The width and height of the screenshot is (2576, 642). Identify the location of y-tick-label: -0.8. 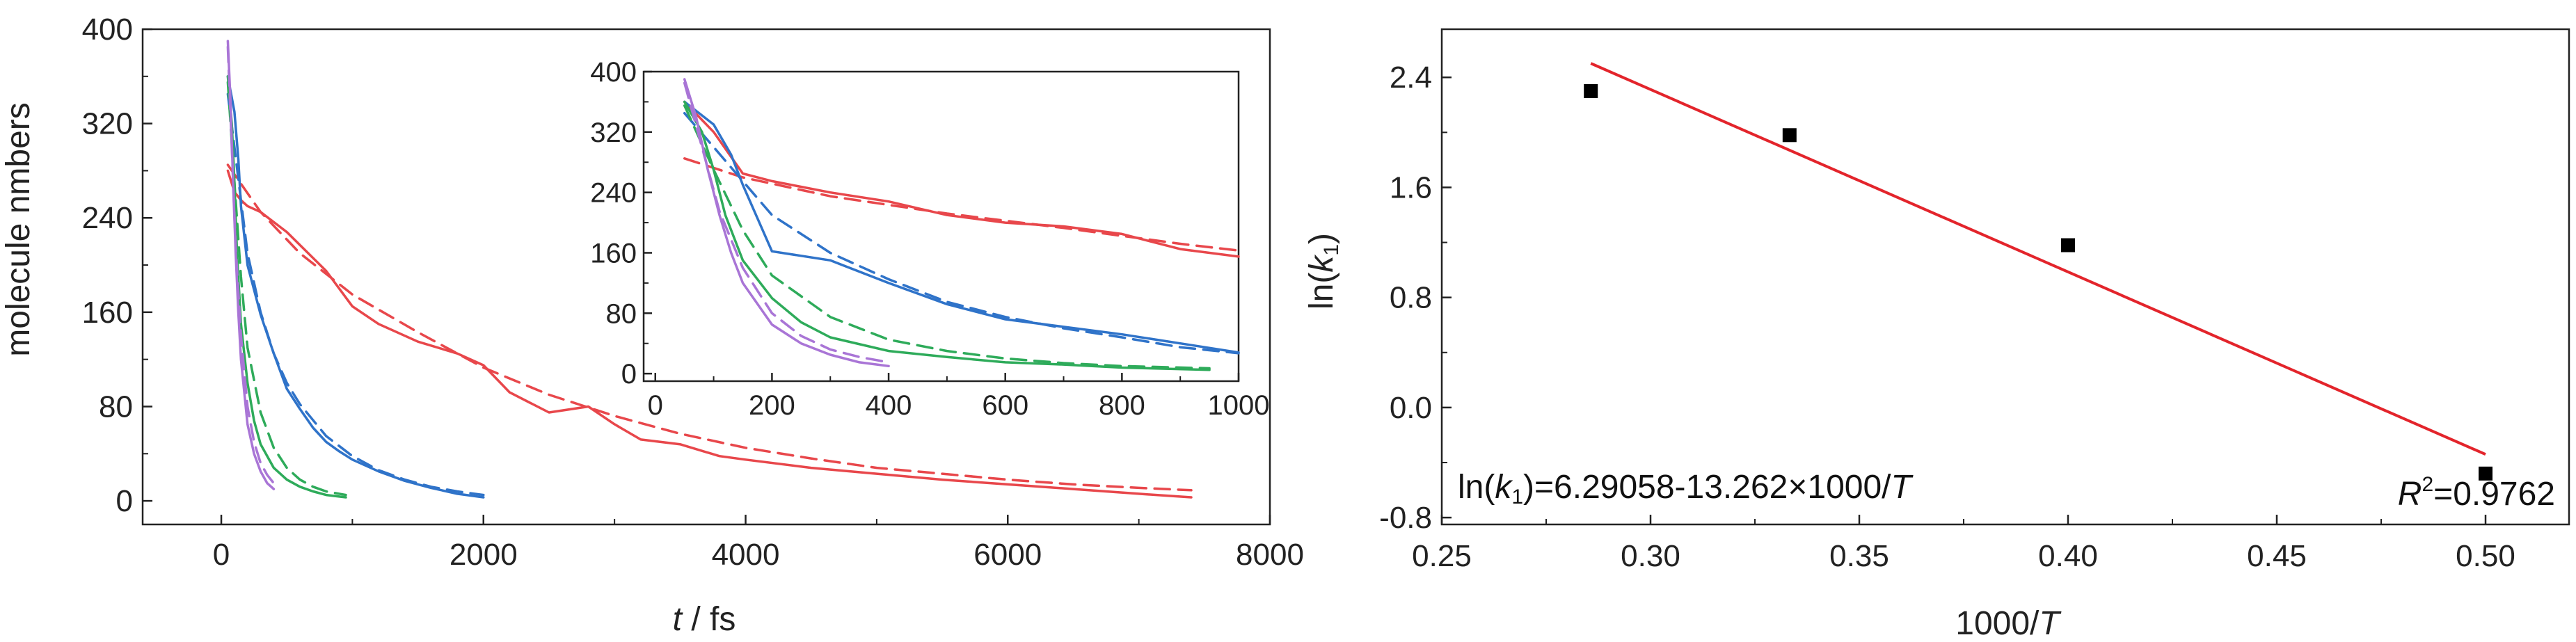
(1405, 518).